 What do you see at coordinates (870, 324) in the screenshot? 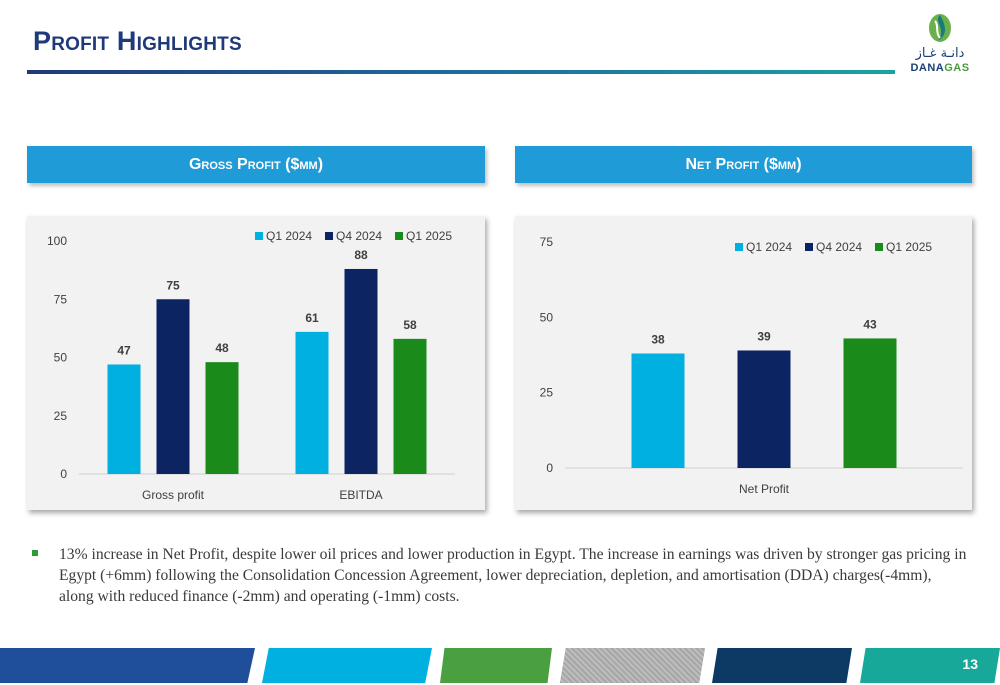
I see `data-label: 43` at bounding box center [870, 324].